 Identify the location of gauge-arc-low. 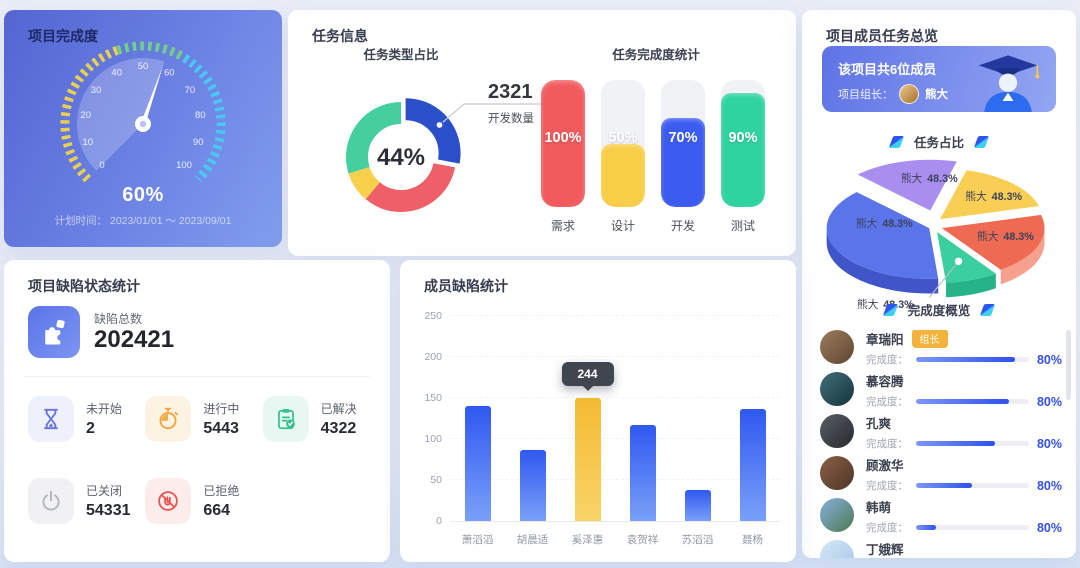
(90, 114).